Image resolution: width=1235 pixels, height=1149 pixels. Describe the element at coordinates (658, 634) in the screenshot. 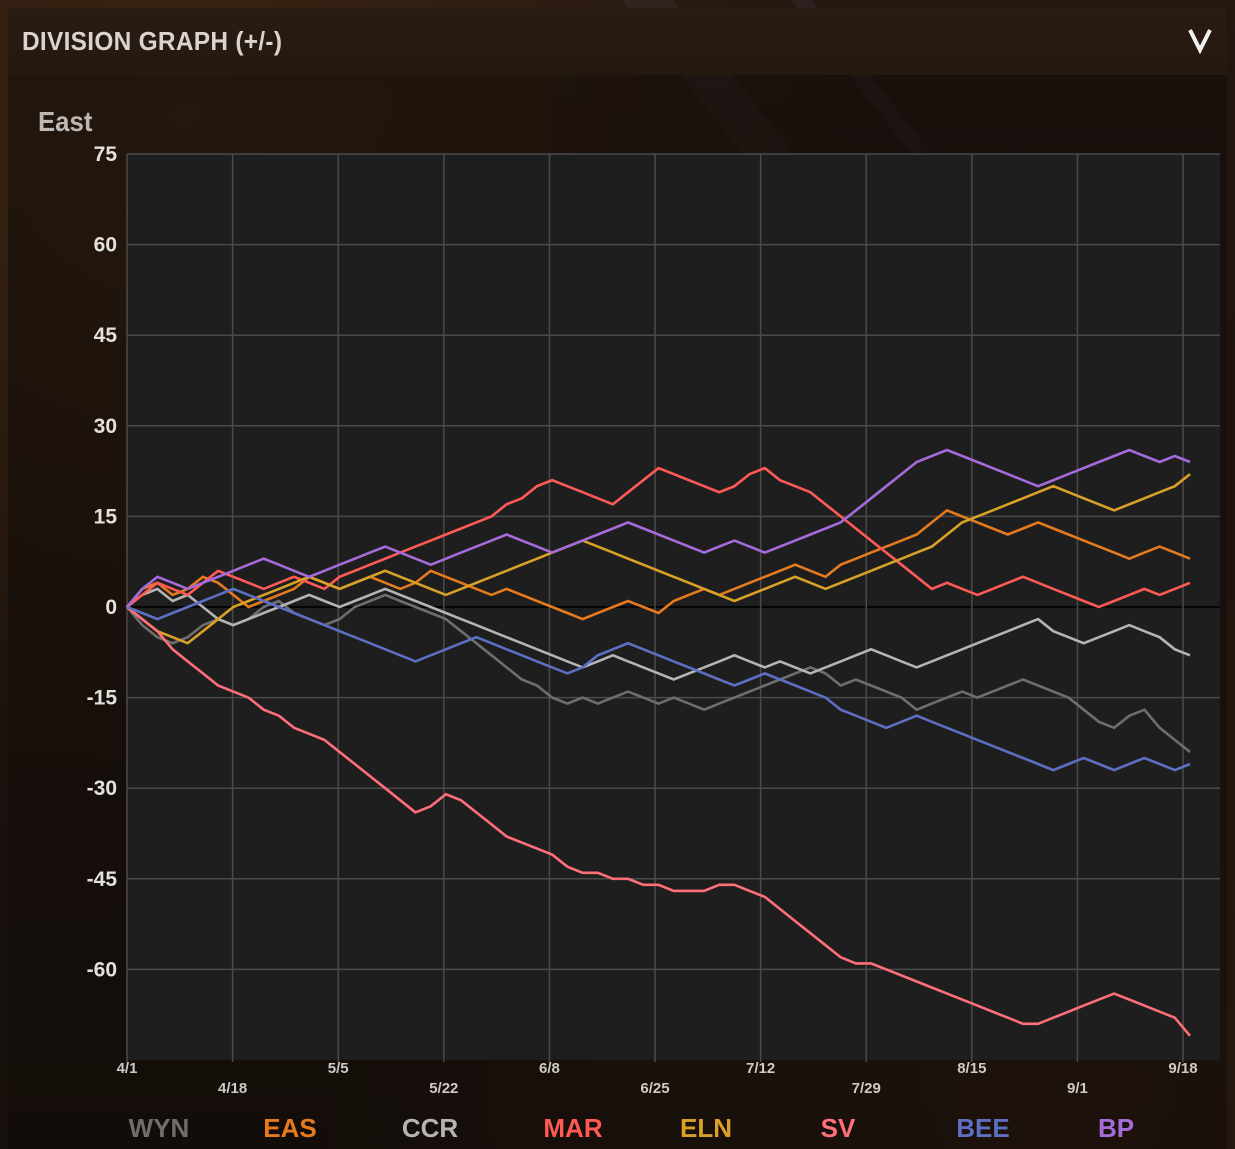

I see `series-line-ccr` at that location.